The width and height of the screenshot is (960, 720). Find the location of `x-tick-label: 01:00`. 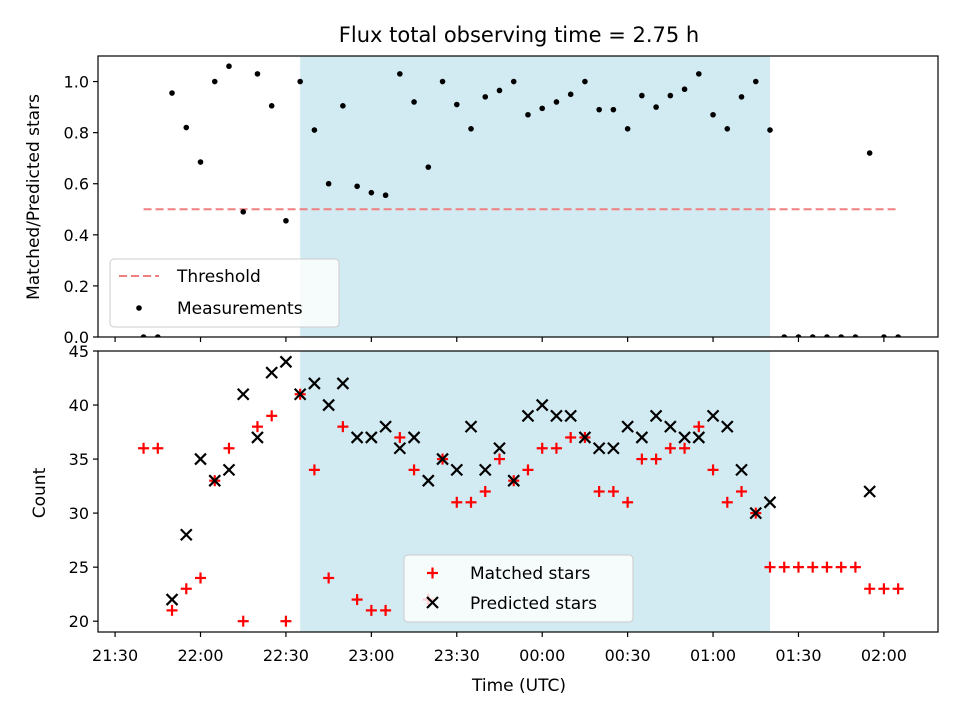

x-tick-label: 01:00 is located at coordinates (713, 655).